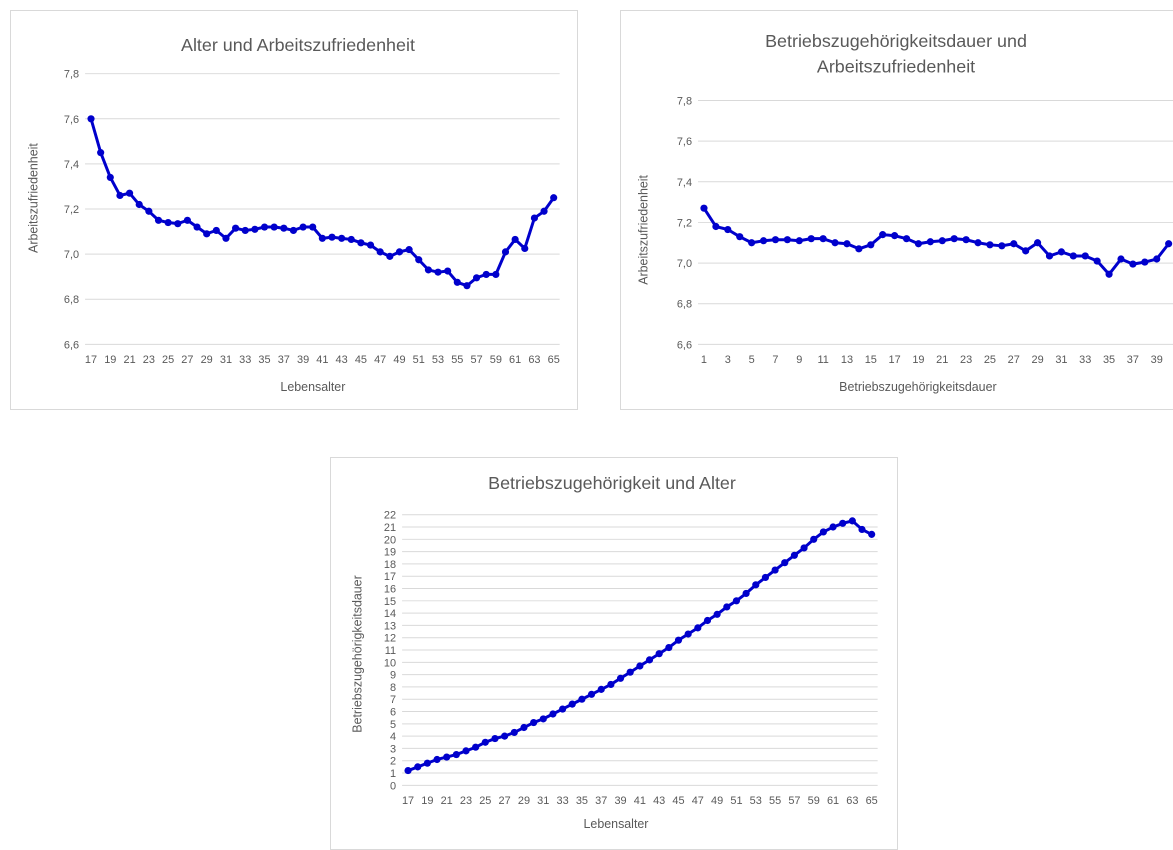 The image size is (1173, 850). Describe the element at coordinates (390, 589) in the screenshot. I see `y-tick-label: 16` at that location.